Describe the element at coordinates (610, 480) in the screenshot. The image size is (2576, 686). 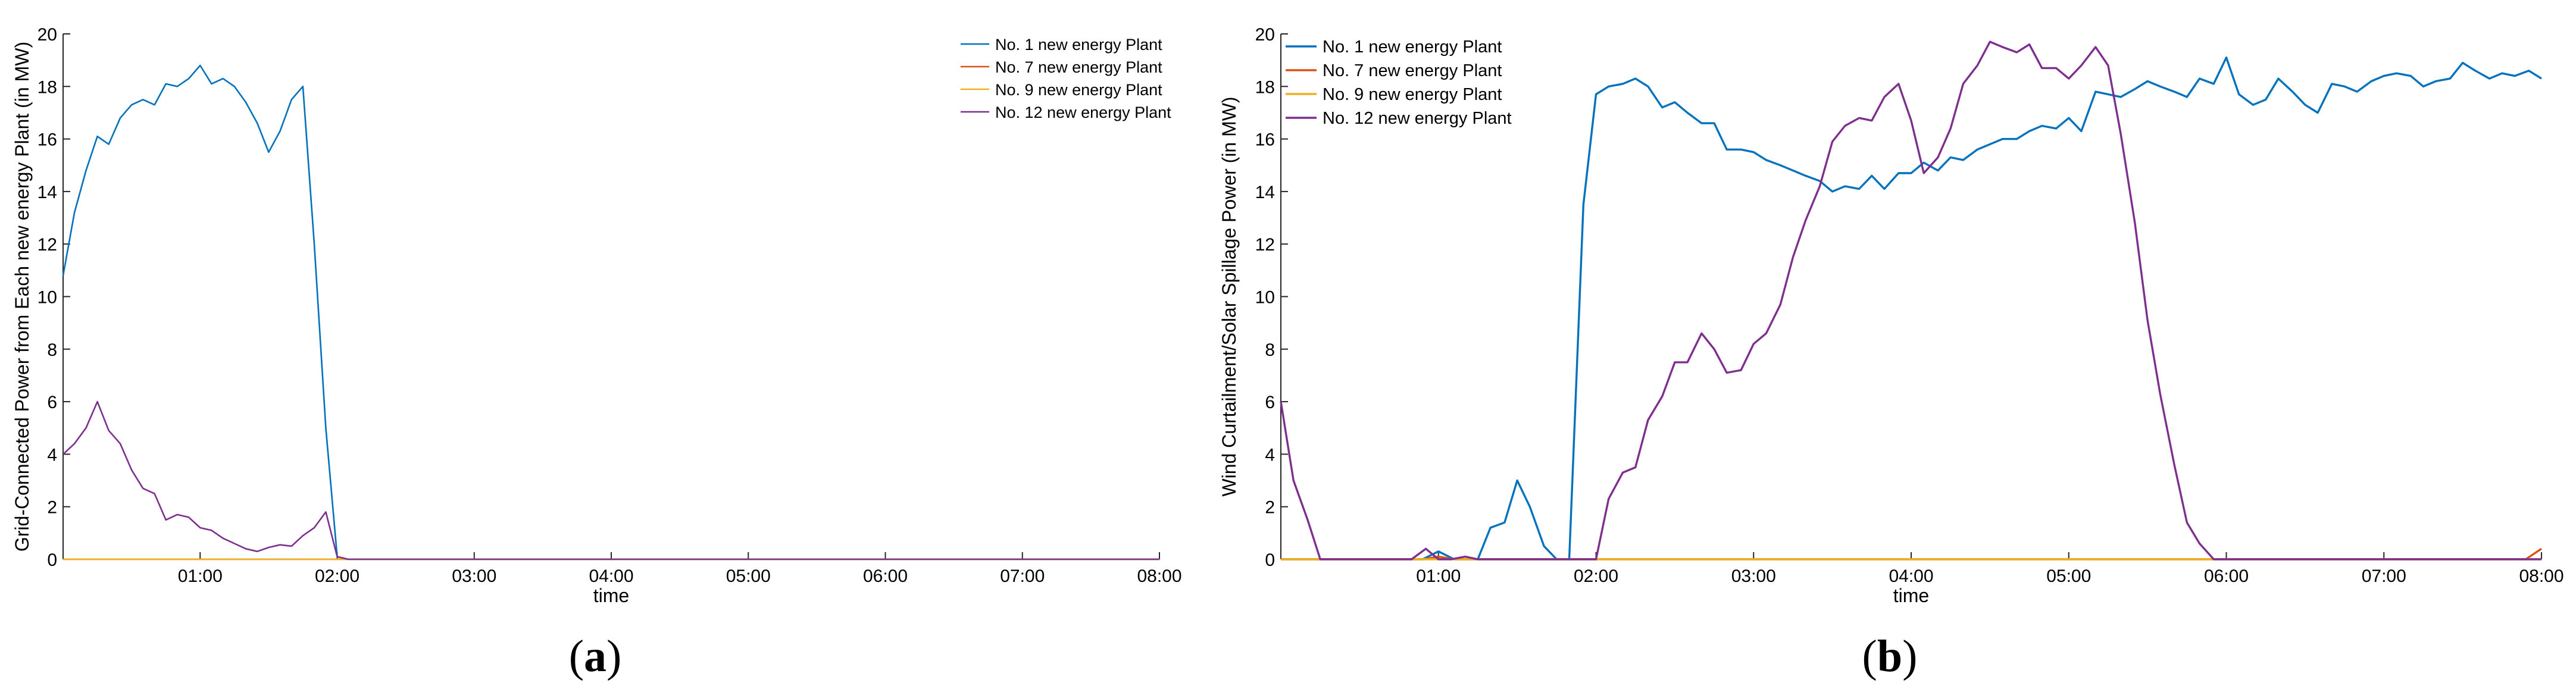
I see `series-line-no-12-new-energy-plant` at that location.